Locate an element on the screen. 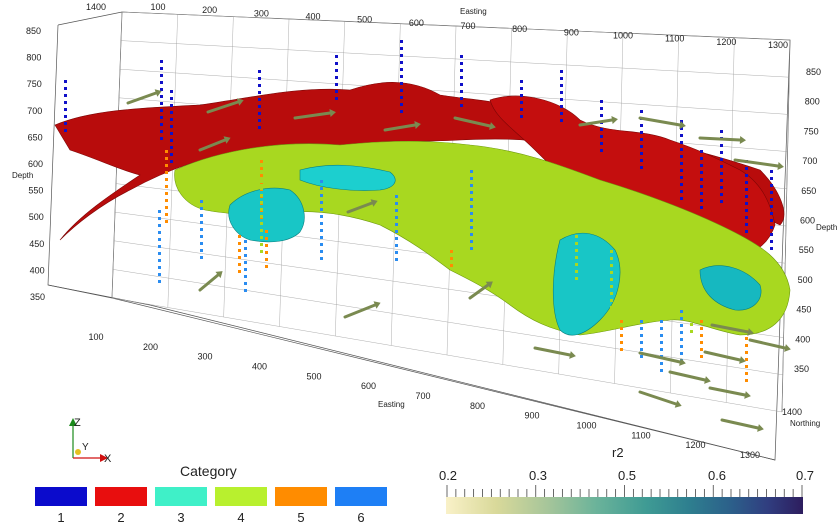 The height and width of the screenshot is (529, 840). easting-tick-top: 100 is located at coordinates (157, 7).